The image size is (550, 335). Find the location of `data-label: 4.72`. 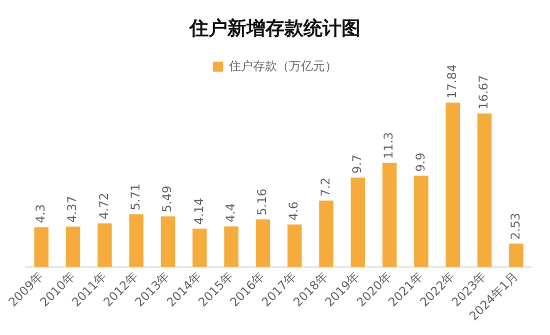

data-label: 4.72 is located at coordinates (103, 206).